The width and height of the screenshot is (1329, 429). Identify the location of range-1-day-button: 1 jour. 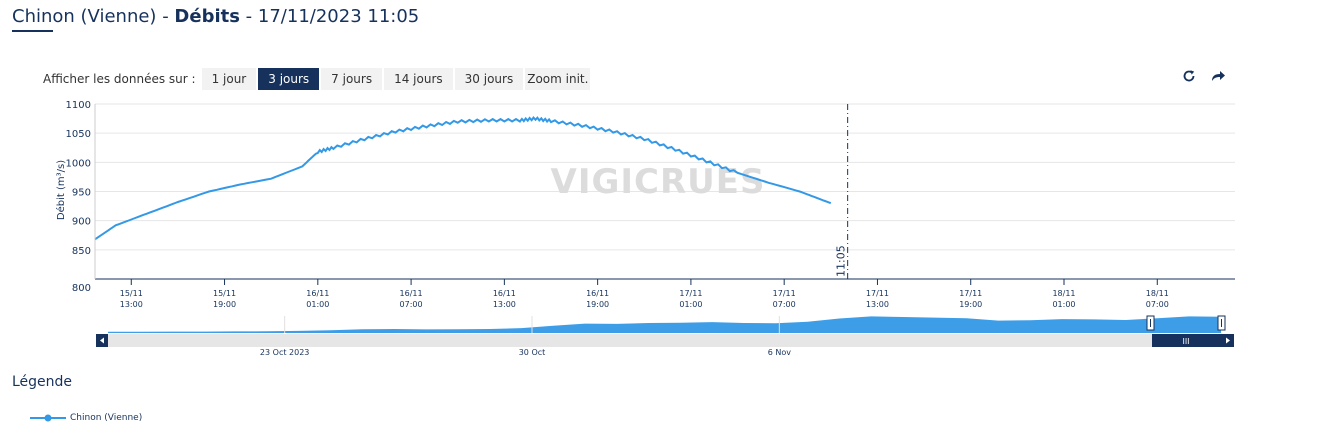
(229, 79).